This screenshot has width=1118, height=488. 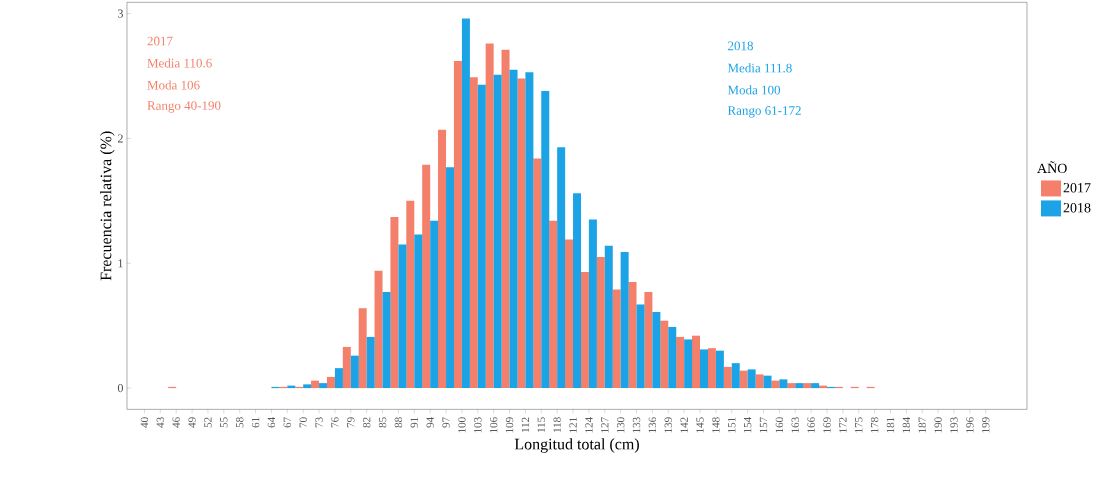 I want to click on x-tick-label: 166, so click(x=811, y=425).